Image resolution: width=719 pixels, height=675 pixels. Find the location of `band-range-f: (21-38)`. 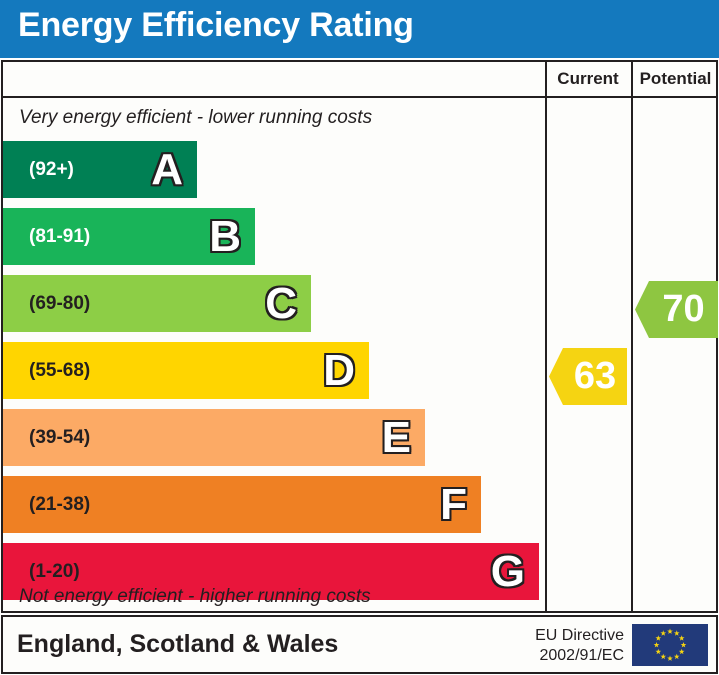

band-range-f: (21-38) is located at coordinates (60, 504).